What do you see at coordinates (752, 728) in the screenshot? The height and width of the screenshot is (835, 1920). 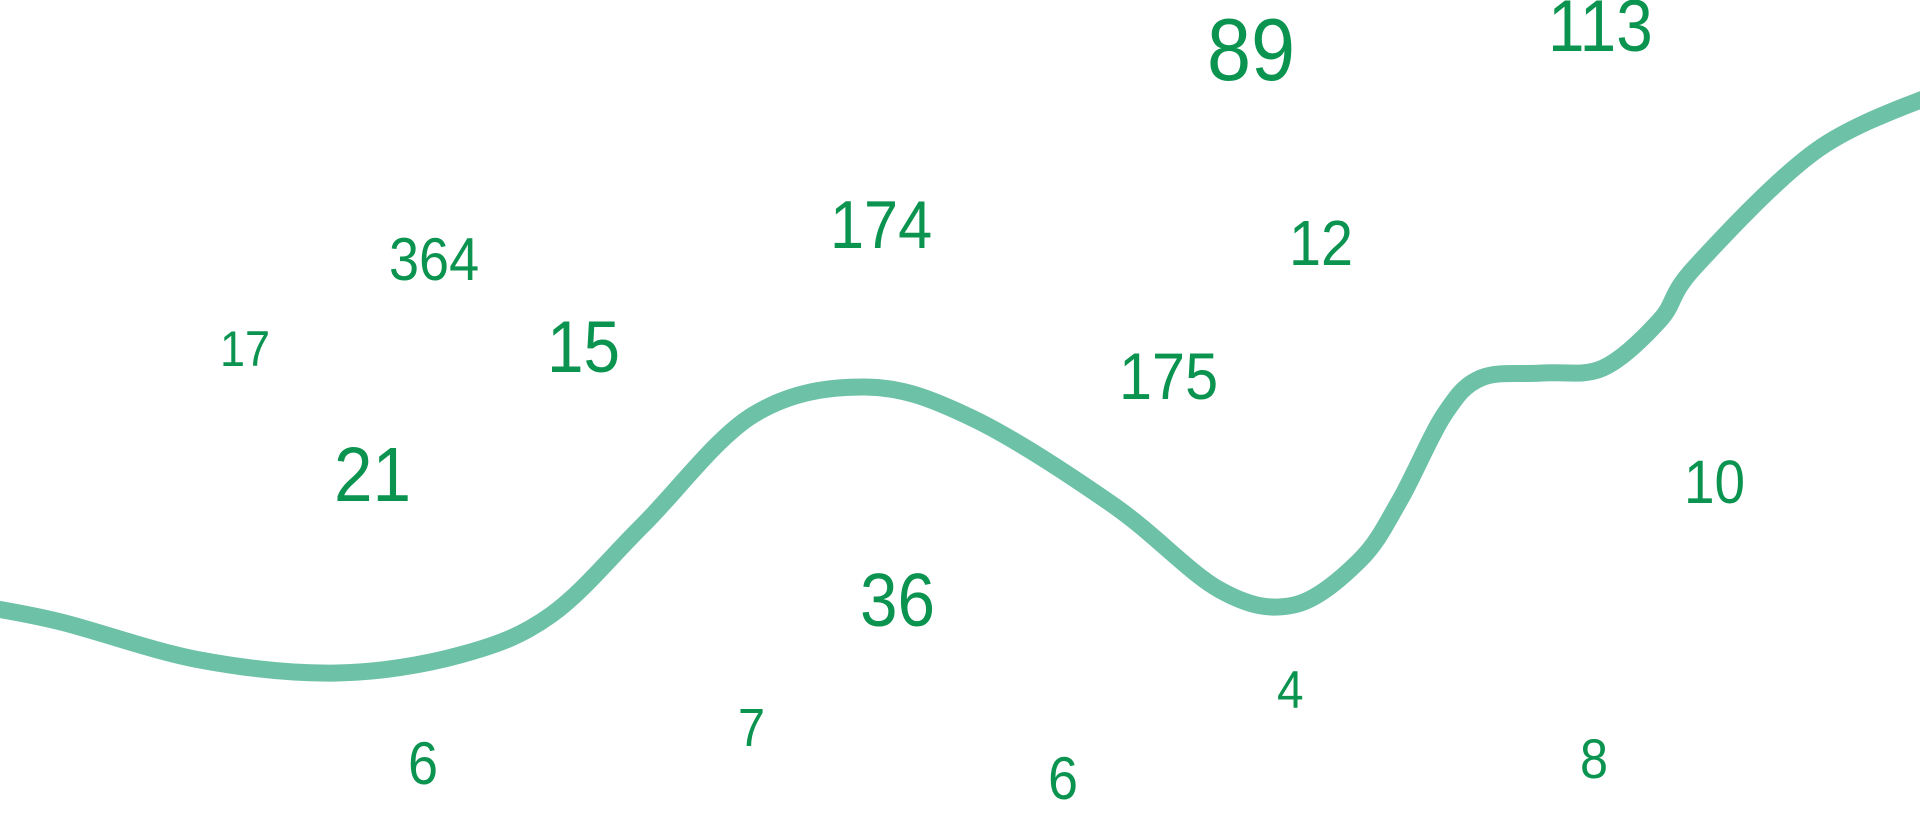 I see `number-label: 7` at bounding box center [752, 728].